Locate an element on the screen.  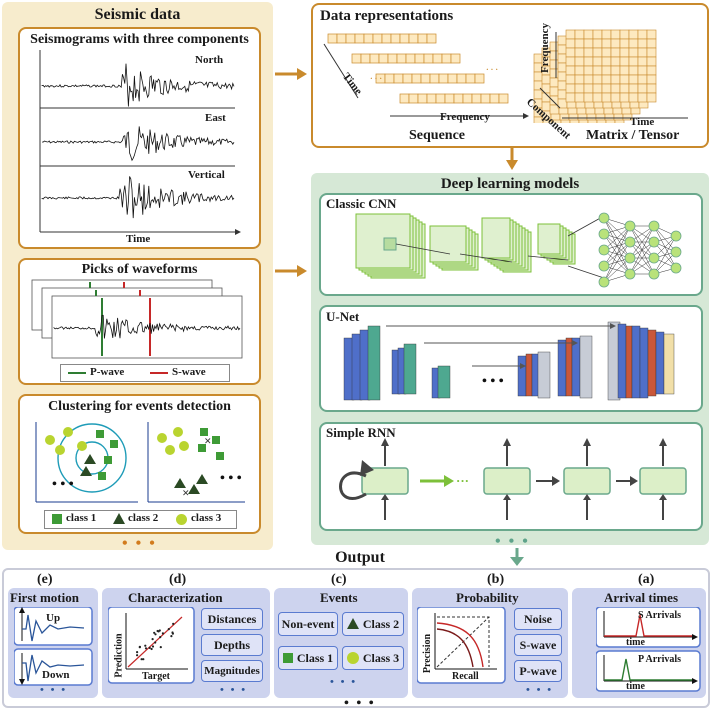
class3-circle-icon is located at coordinates (181, 519).